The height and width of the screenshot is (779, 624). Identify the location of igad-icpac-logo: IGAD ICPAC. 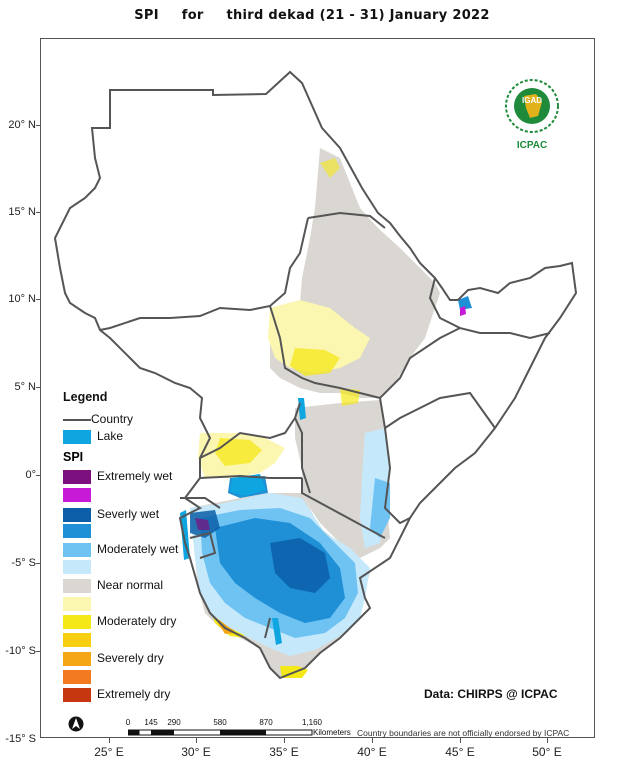
(532, 114).